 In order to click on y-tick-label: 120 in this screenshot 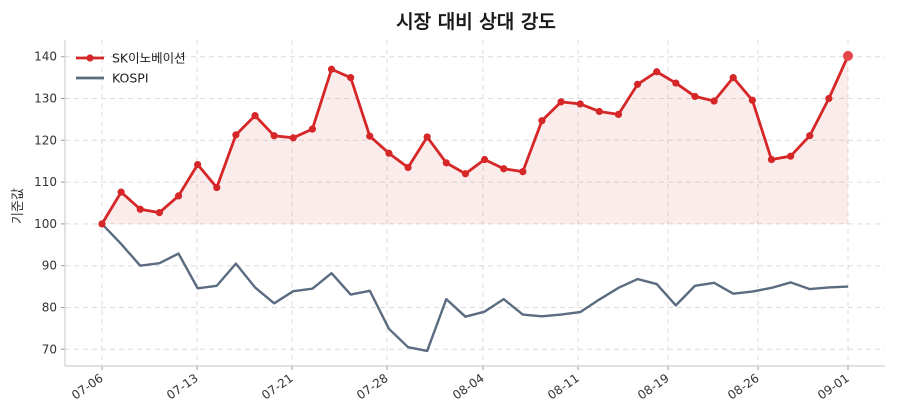, I will do `click(45, 140)`.